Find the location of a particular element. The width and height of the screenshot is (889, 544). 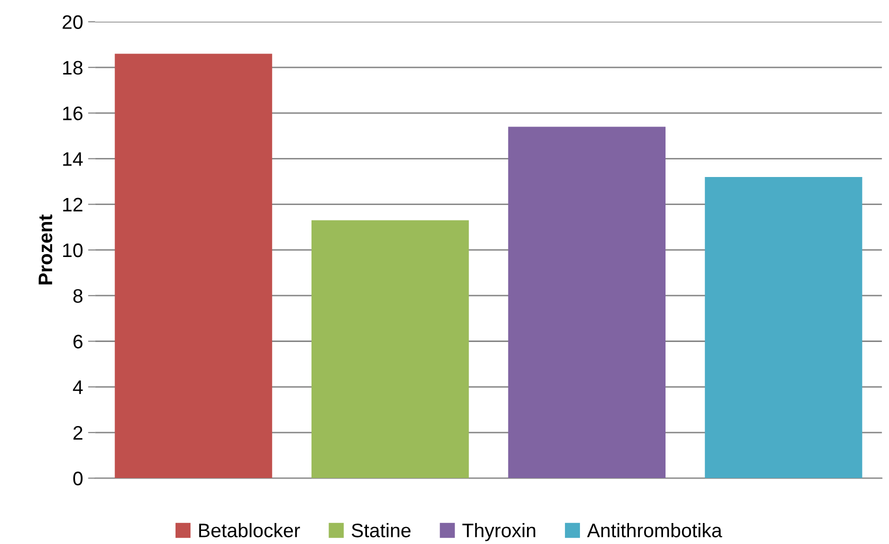

y-tick-label: 4 is located at coordinates (77, 387).